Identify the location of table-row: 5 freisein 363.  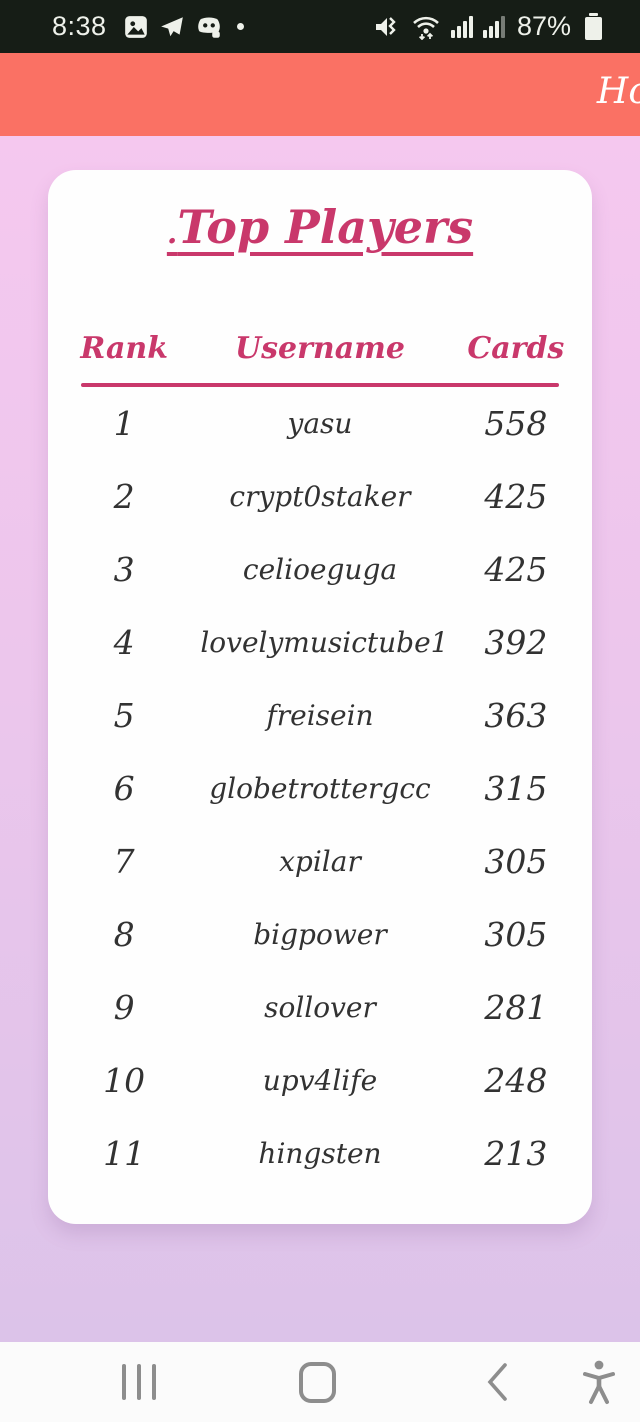
(320, 715).